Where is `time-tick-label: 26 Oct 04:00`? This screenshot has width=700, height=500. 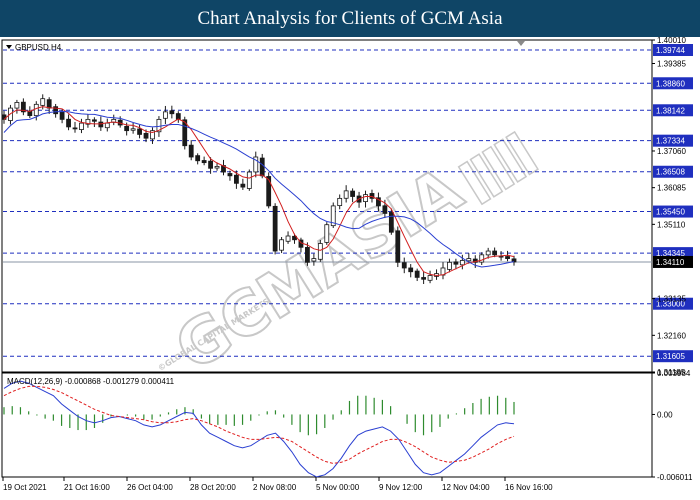 time-tick-label: 26 Oct 04:00 is located at coordinates (150, 487).